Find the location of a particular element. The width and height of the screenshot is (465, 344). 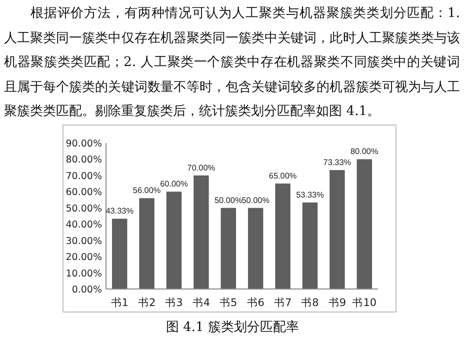

x-tick-label: 书3 is located at coordinates (174, 302).